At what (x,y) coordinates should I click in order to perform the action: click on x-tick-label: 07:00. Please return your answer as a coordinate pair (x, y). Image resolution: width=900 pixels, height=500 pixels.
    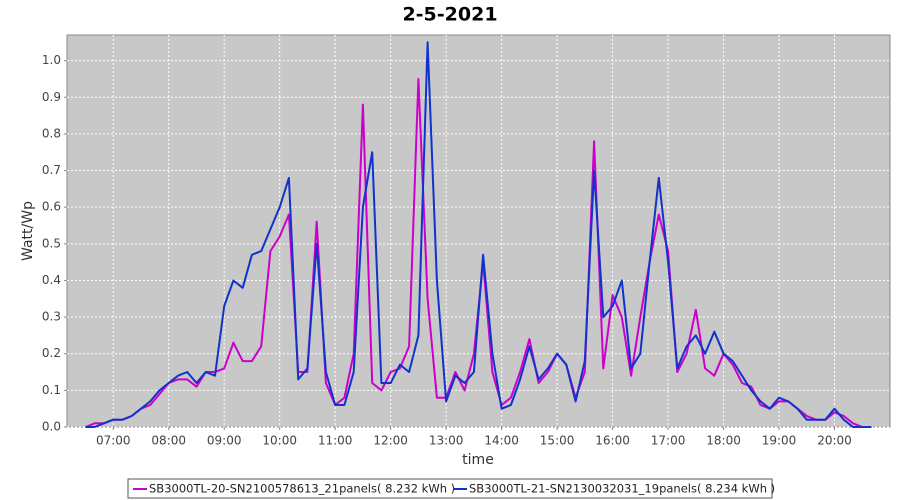
    Looking at the image, I should click on (113, 441).